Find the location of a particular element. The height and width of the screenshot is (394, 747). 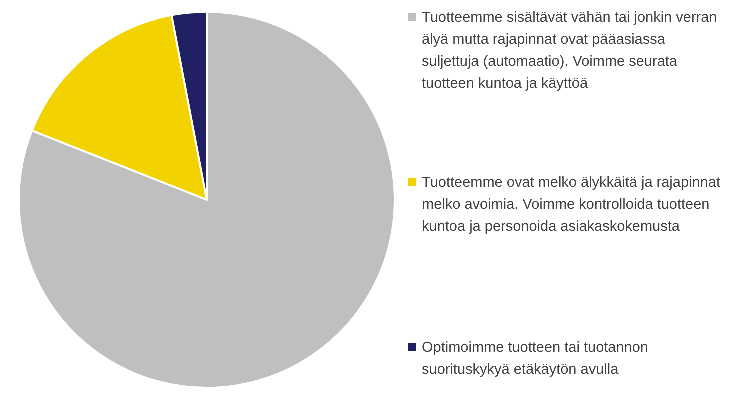

legend-label: Tuotteemme ovat melko älykkäitä ja rajapinnat melko avoimia. Voimme kontrolloida tuotteen kuntoa ja personoida asiakaskokemusta is located at coordinates (571, 204).